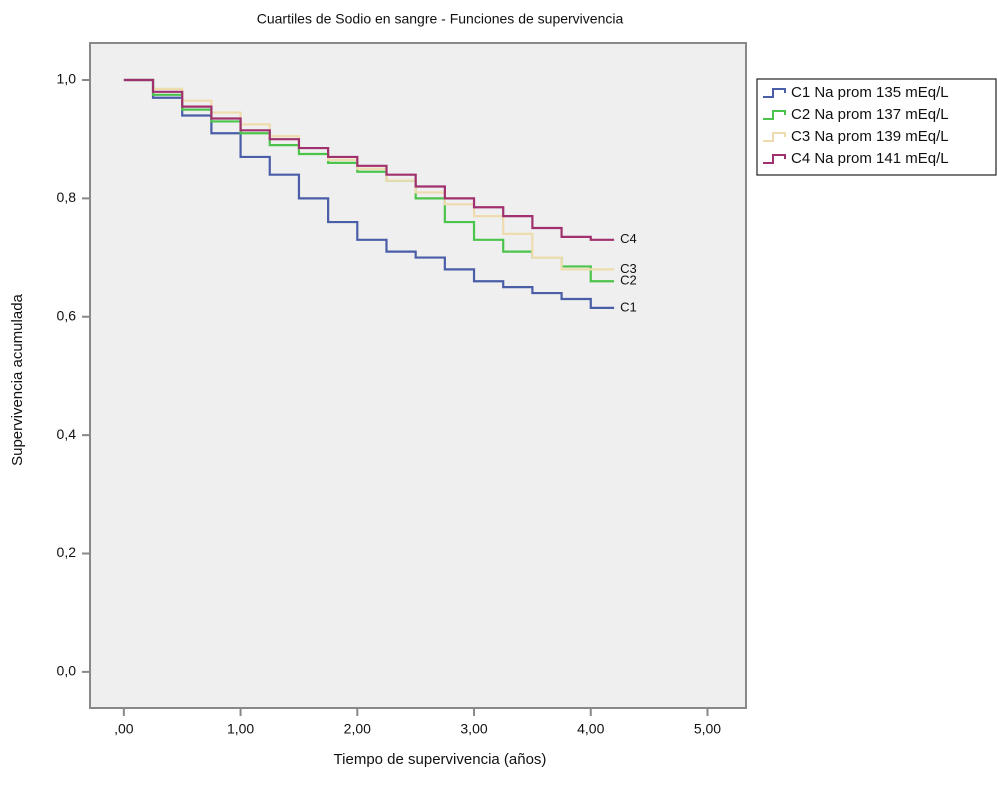 The height and width of the screenshot is (793, 997). What do you see at coordinates (628, 280) in the screenshot?
I see `line-end-label: C2` at bounding box center [628, 280].